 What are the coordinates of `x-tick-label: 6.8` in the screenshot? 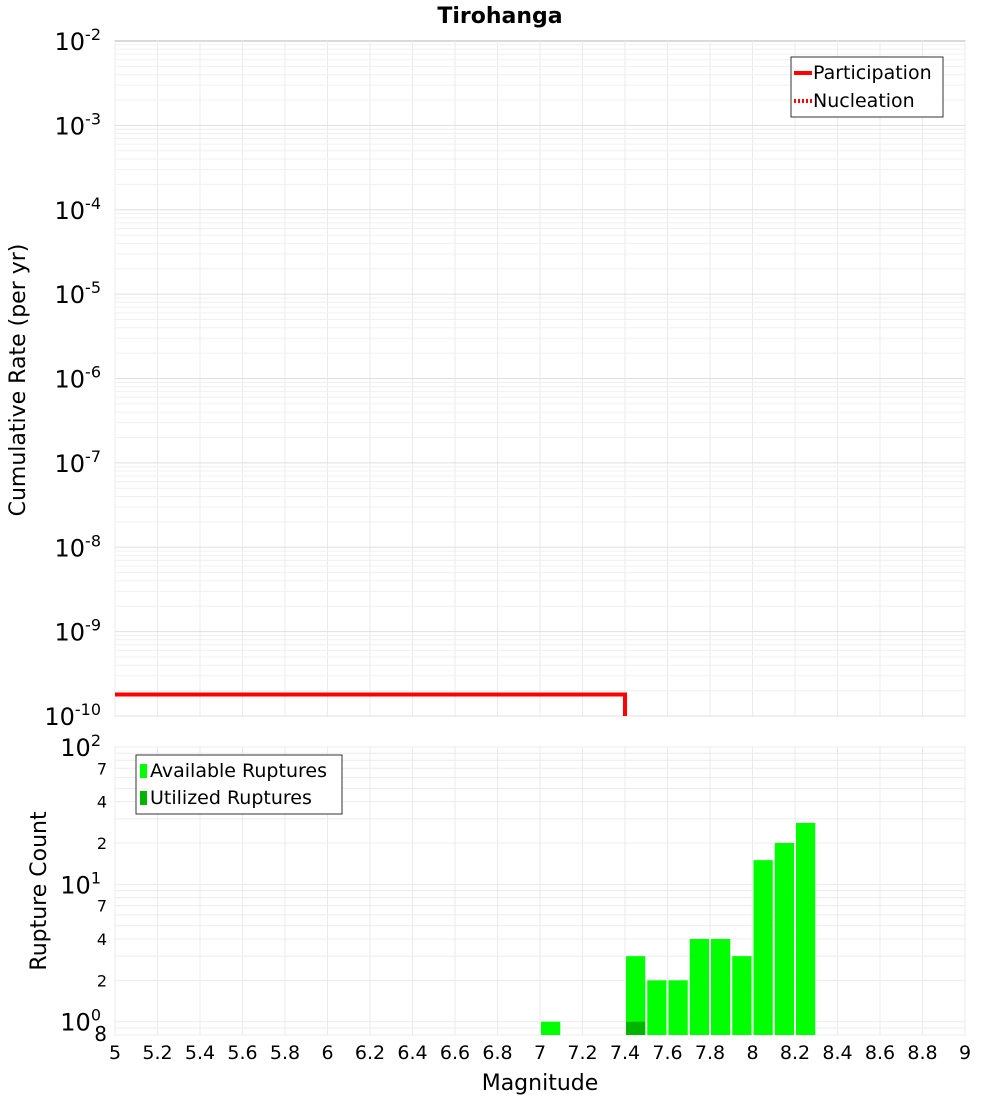 It's located at (497, 1053).